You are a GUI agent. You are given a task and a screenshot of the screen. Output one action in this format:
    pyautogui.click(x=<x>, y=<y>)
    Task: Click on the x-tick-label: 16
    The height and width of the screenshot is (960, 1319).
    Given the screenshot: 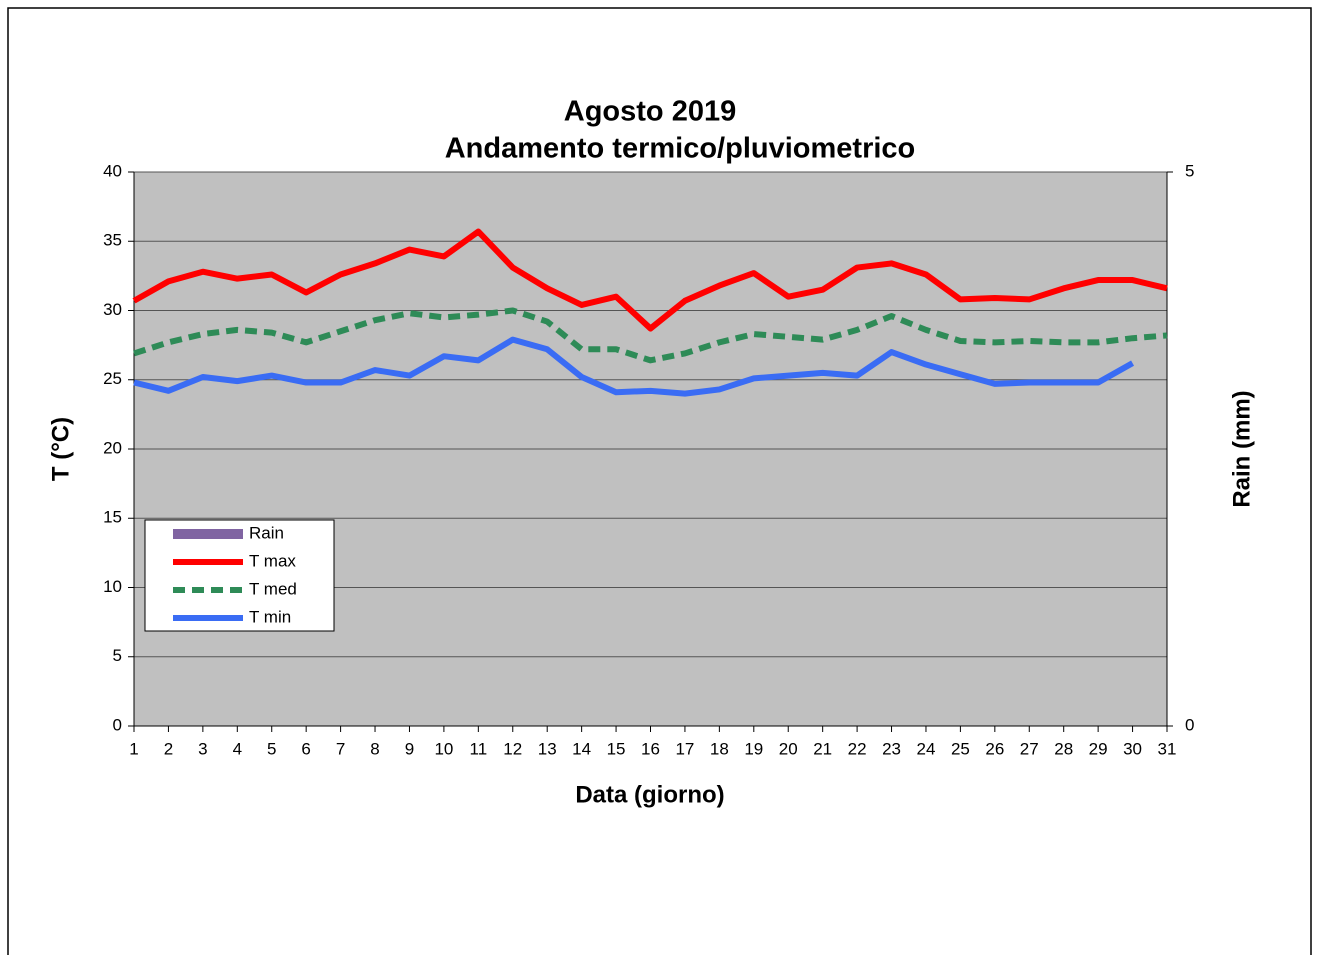 What is the action you would take?
    pyautogui.click(x=650, y=748)
    